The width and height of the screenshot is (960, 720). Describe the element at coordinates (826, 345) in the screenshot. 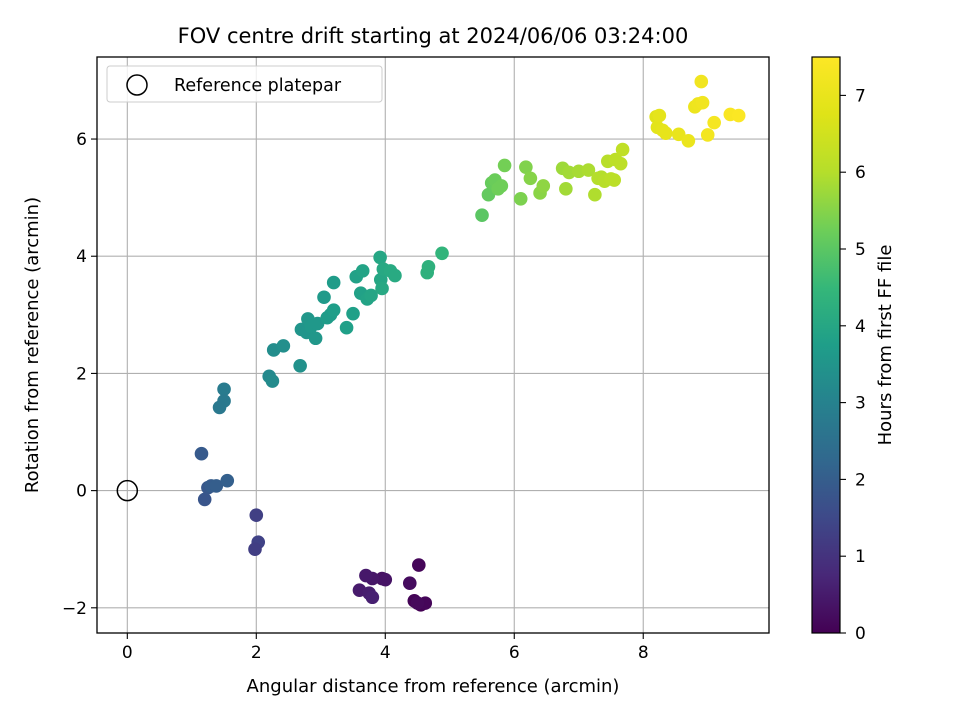

I see `colorbar` at that location.